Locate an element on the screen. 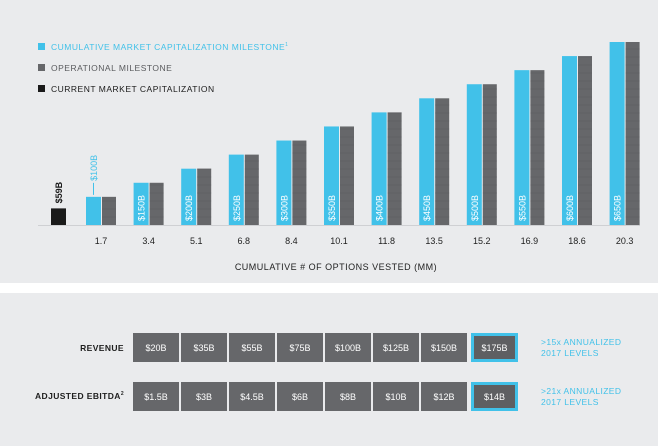 The width and height of the screenshot is (658, 446). legend-item-operational: OPERATIONAL MILESTONE is located at coordinates (163, 67).